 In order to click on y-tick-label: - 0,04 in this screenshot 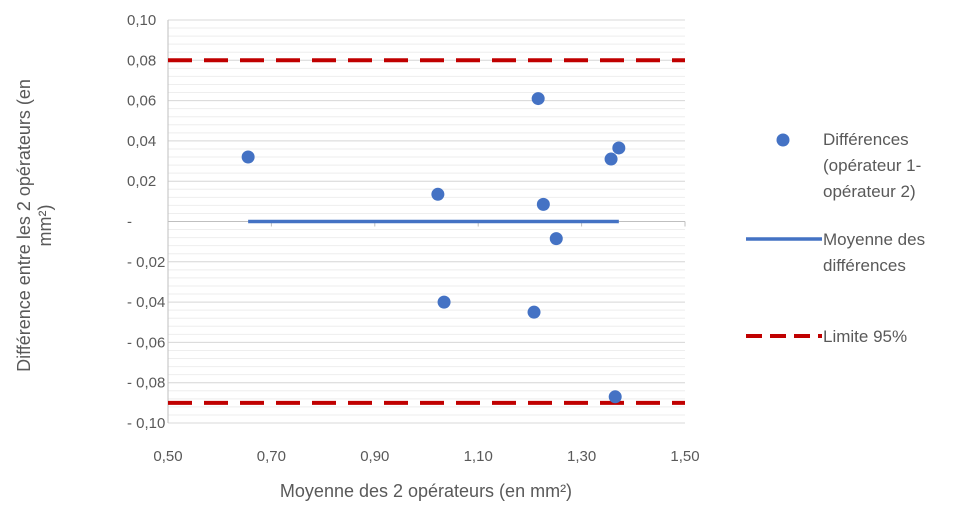, I will do `click(146, 302)`.